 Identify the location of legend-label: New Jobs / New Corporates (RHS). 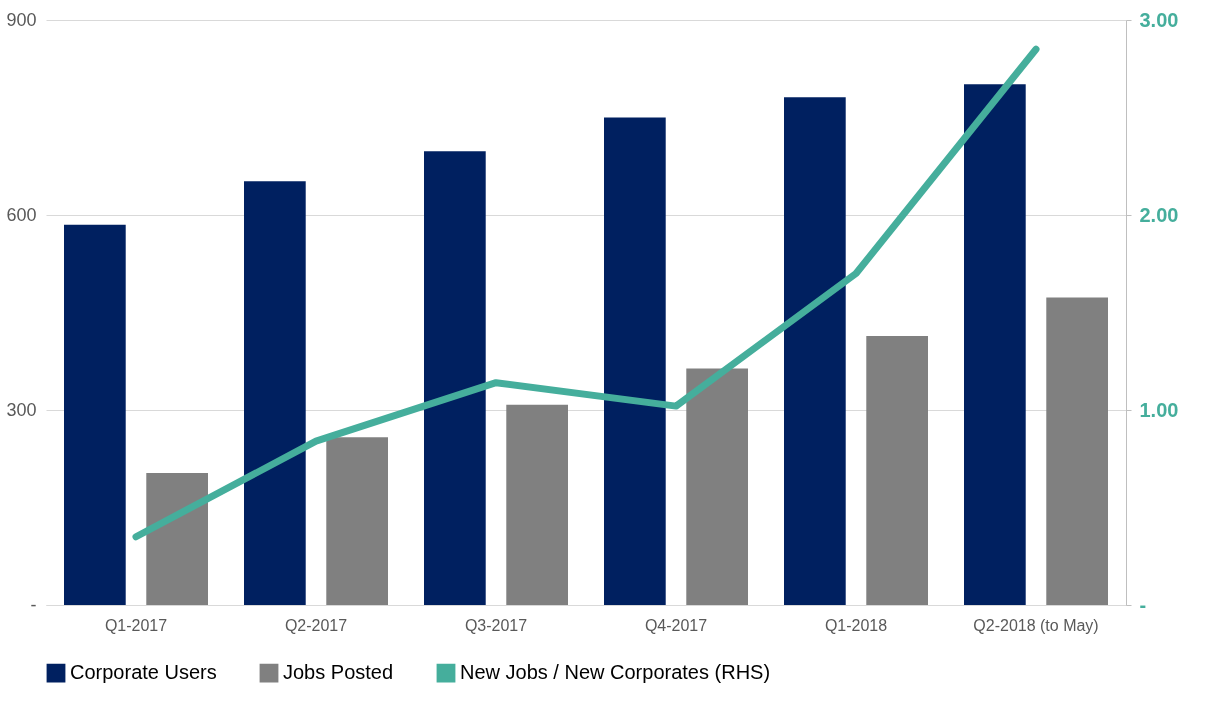
(615, 672).